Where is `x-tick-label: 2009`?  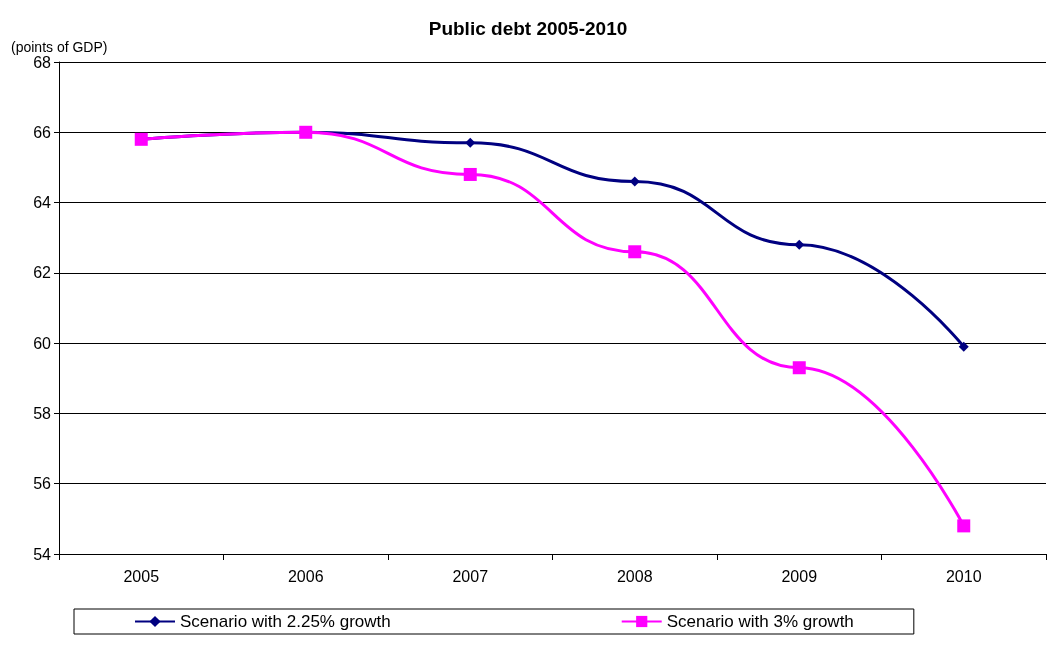
x-tick-label: 2009 is located at coordinates (799, 576).